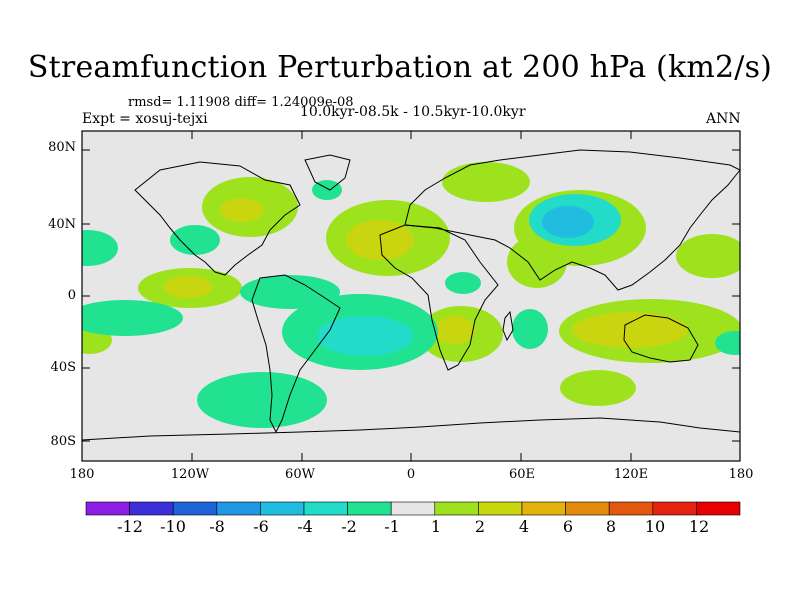 This screenshot has width=800, height=600. I want to click on coast-eurasia, so click(572, 220).